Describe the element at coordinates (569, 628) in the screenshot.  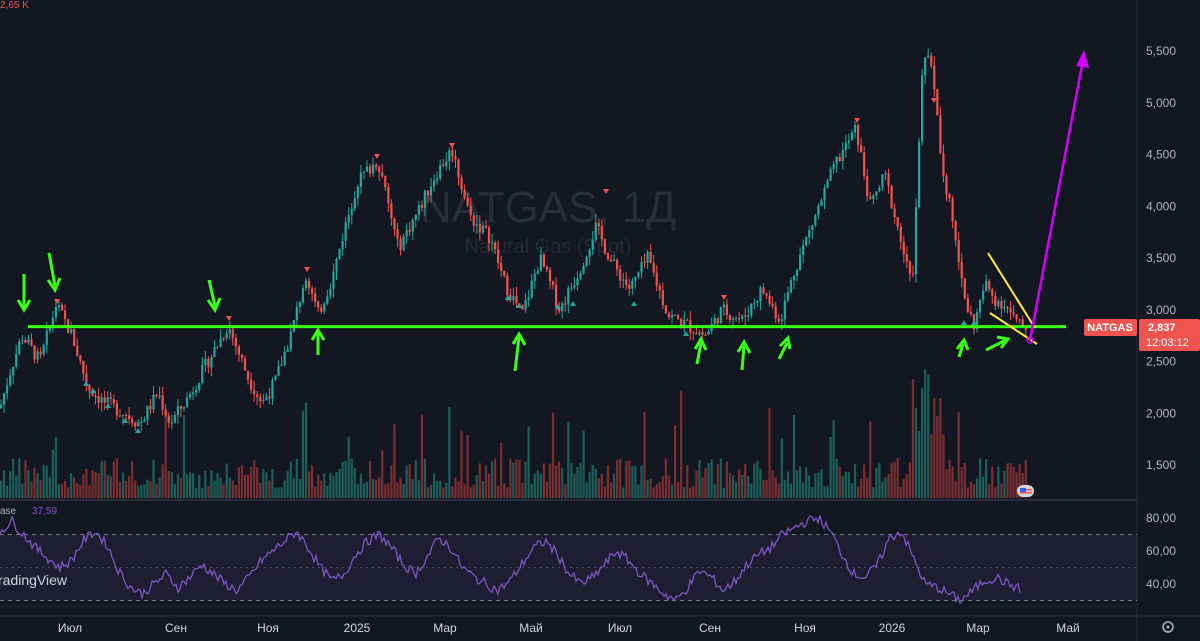
I see `time-axis: Июл Сен Ноя 2025 Мар Май Июл Сен Ноя 2026 Мар Май` at that location.